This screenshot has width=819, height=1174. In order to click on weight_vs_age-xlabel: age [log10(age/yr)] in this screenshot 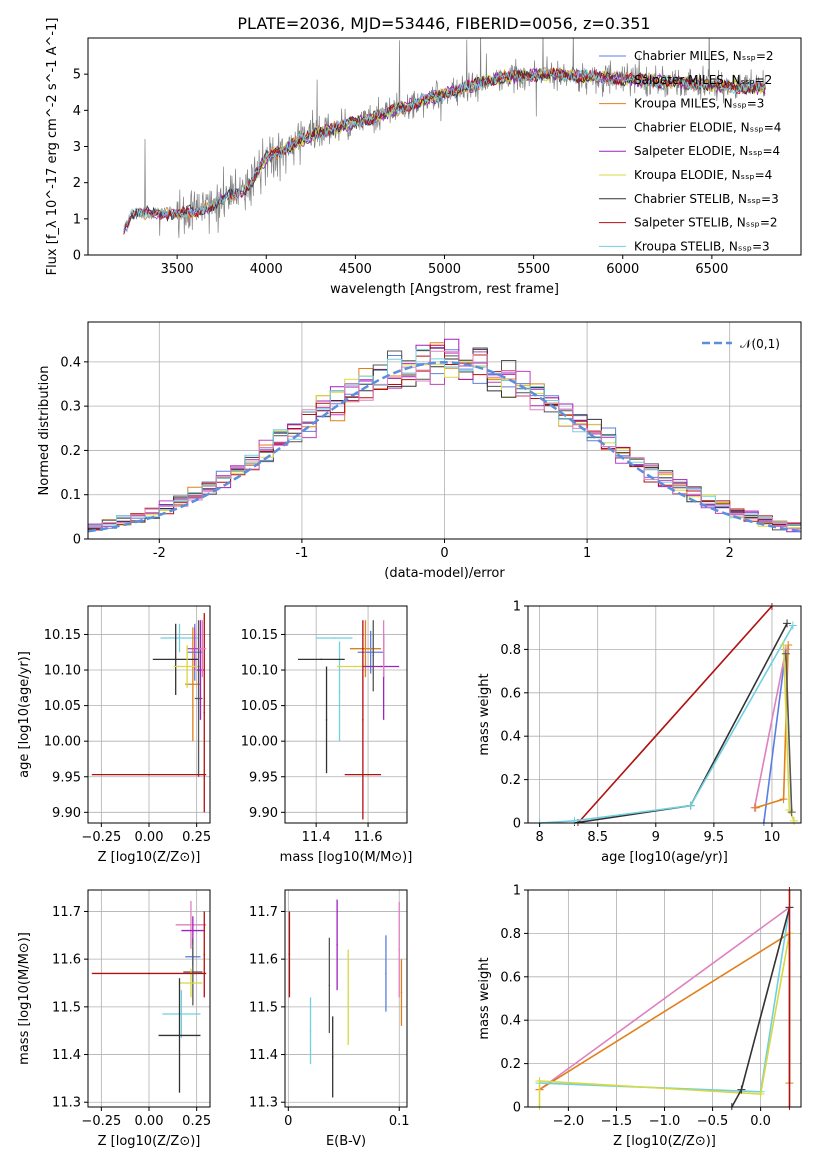, I will do `click(664, 857)`.